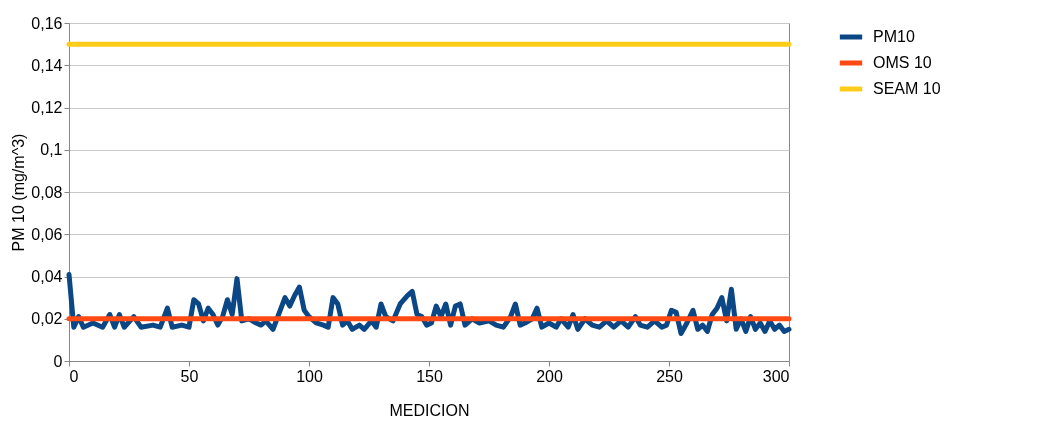 The height and width of the screenshot is (447, 1047). Describe the element at coordinates (47, 65) in the screenshot. I see `y-tick-label: 0,14` at that location.